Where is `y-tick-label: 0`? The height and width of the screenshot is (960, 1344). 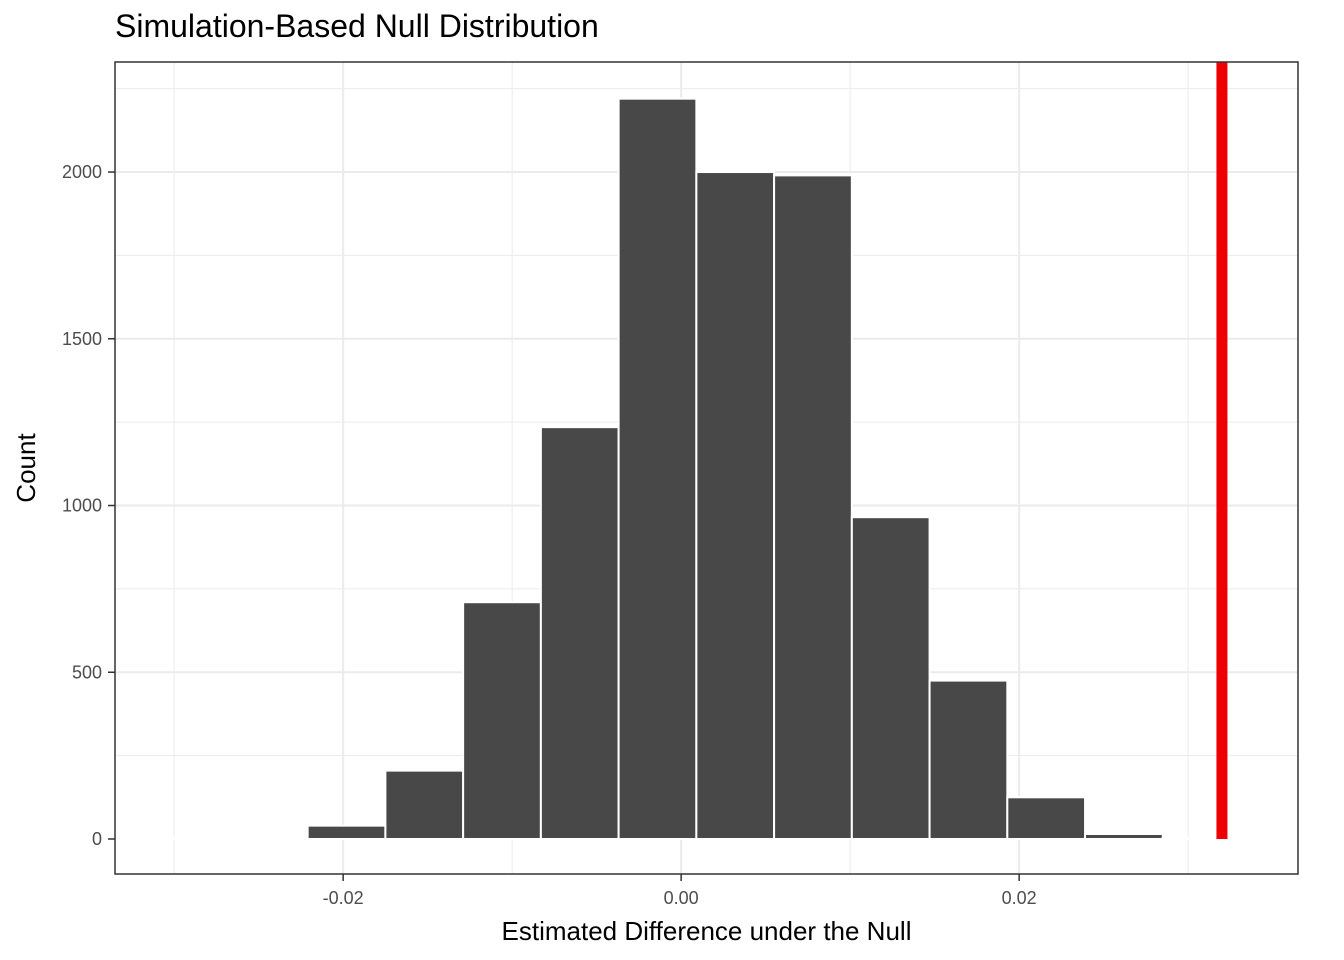
y-tick-label: 0 is located at coordinates (97, 839).